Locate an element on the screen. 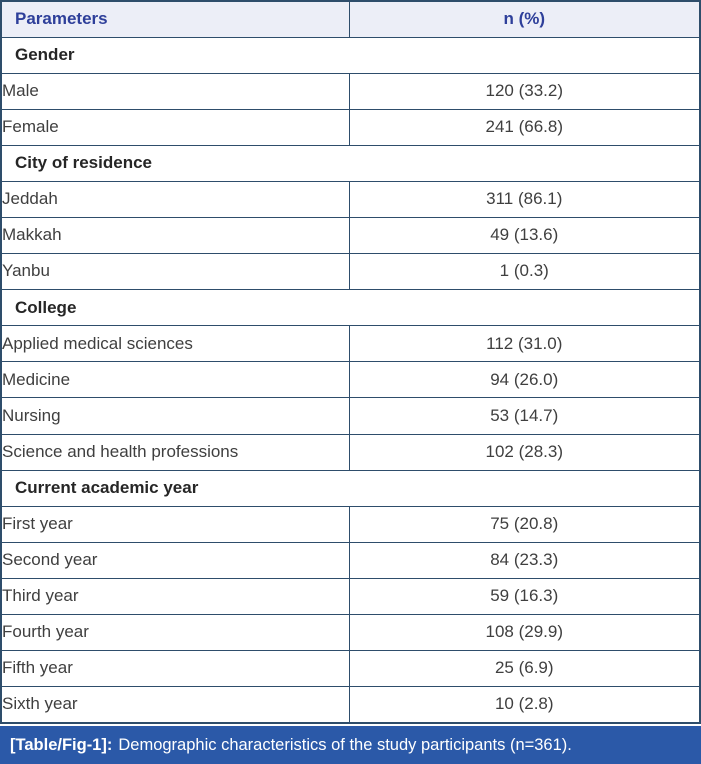  value-cell: 49 (13.6) is located at coordinates (524, 236).